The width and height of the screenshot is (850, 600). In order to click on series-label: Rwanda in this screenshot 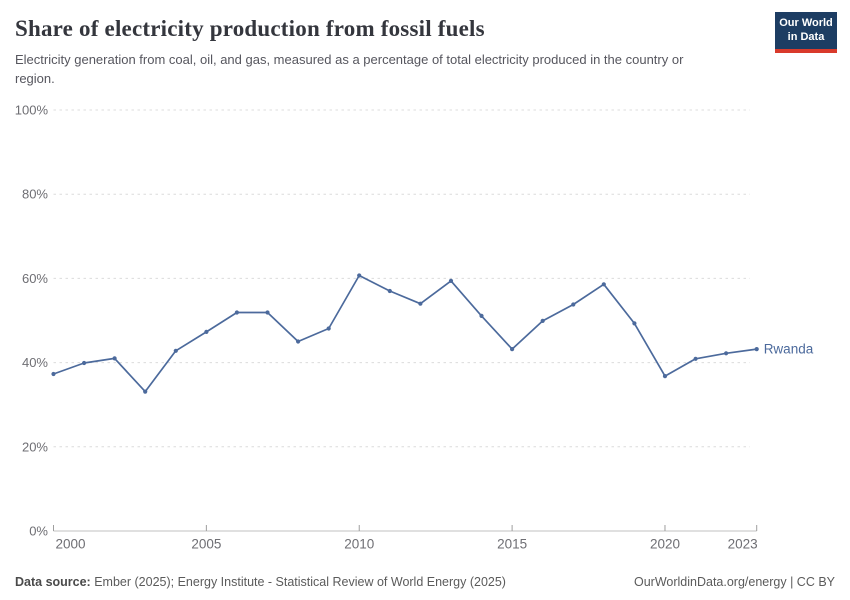, I will do `click(789, 349)`.